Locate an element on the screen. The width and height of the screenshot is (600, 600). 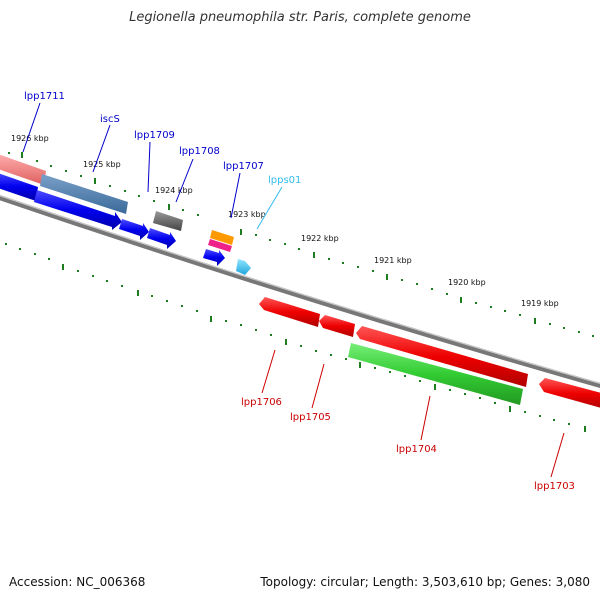
gene-label-lpp1708: lpp1708 is located at coordinates (199, 151).